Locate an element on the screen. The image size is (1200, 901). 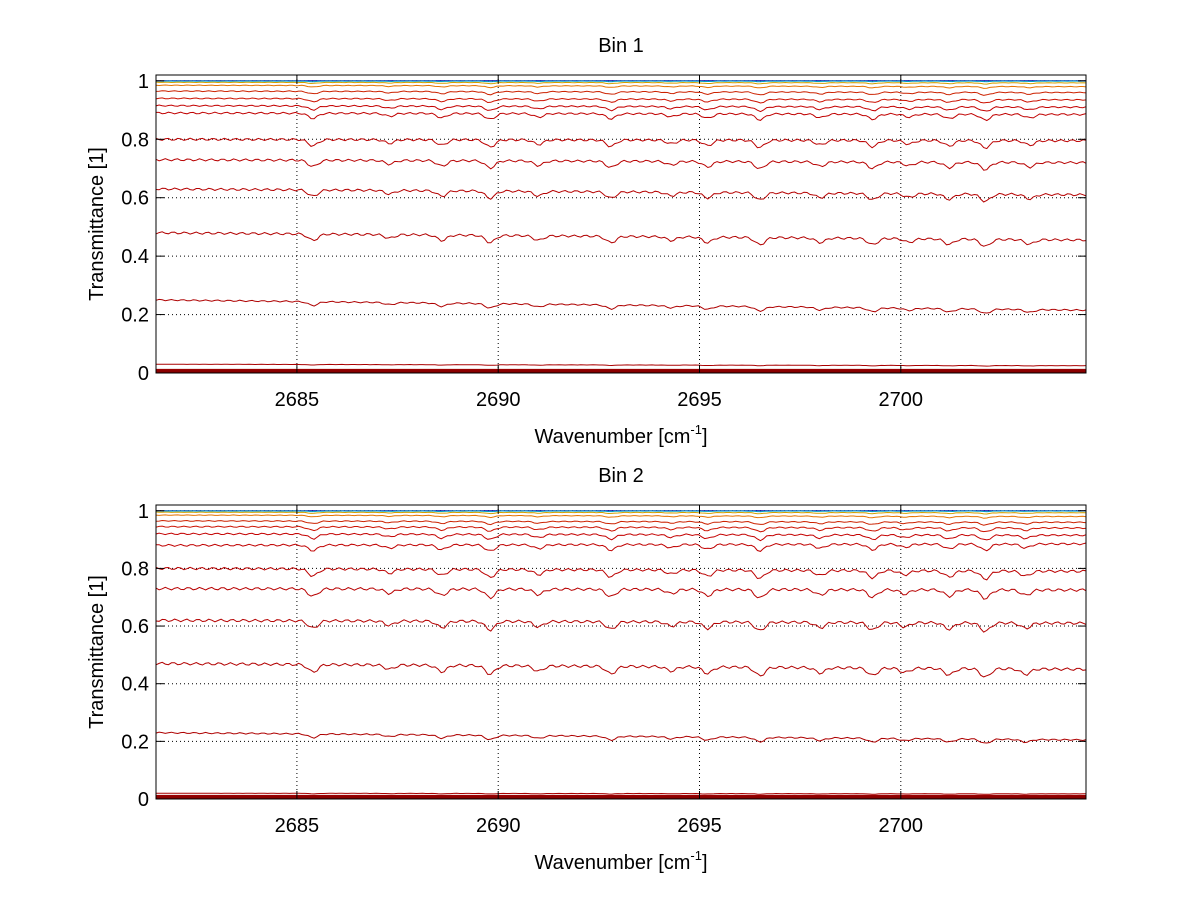
chart-title: Bin 1 is located at coordinates (621, 46).